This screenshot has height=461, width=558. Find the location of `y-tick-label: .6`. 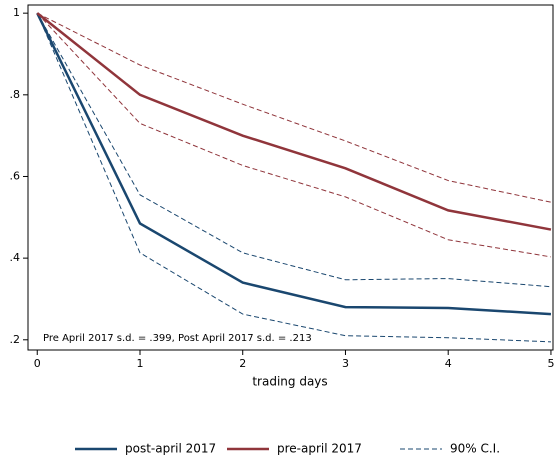

y-tick-label: .6 is located at coordinates (15, 175).